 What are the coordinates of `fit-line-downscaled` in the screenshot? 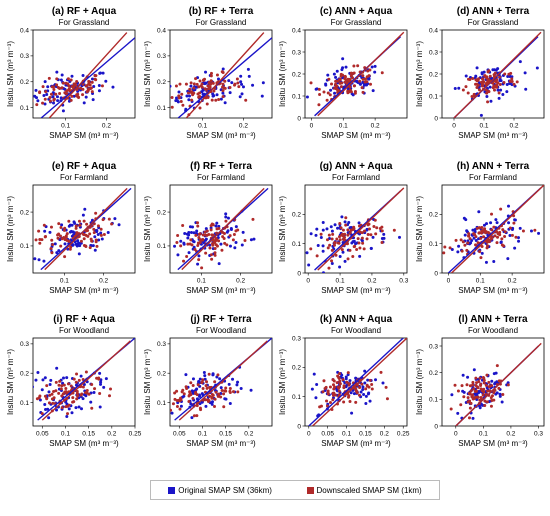 It's located at (86, 380).